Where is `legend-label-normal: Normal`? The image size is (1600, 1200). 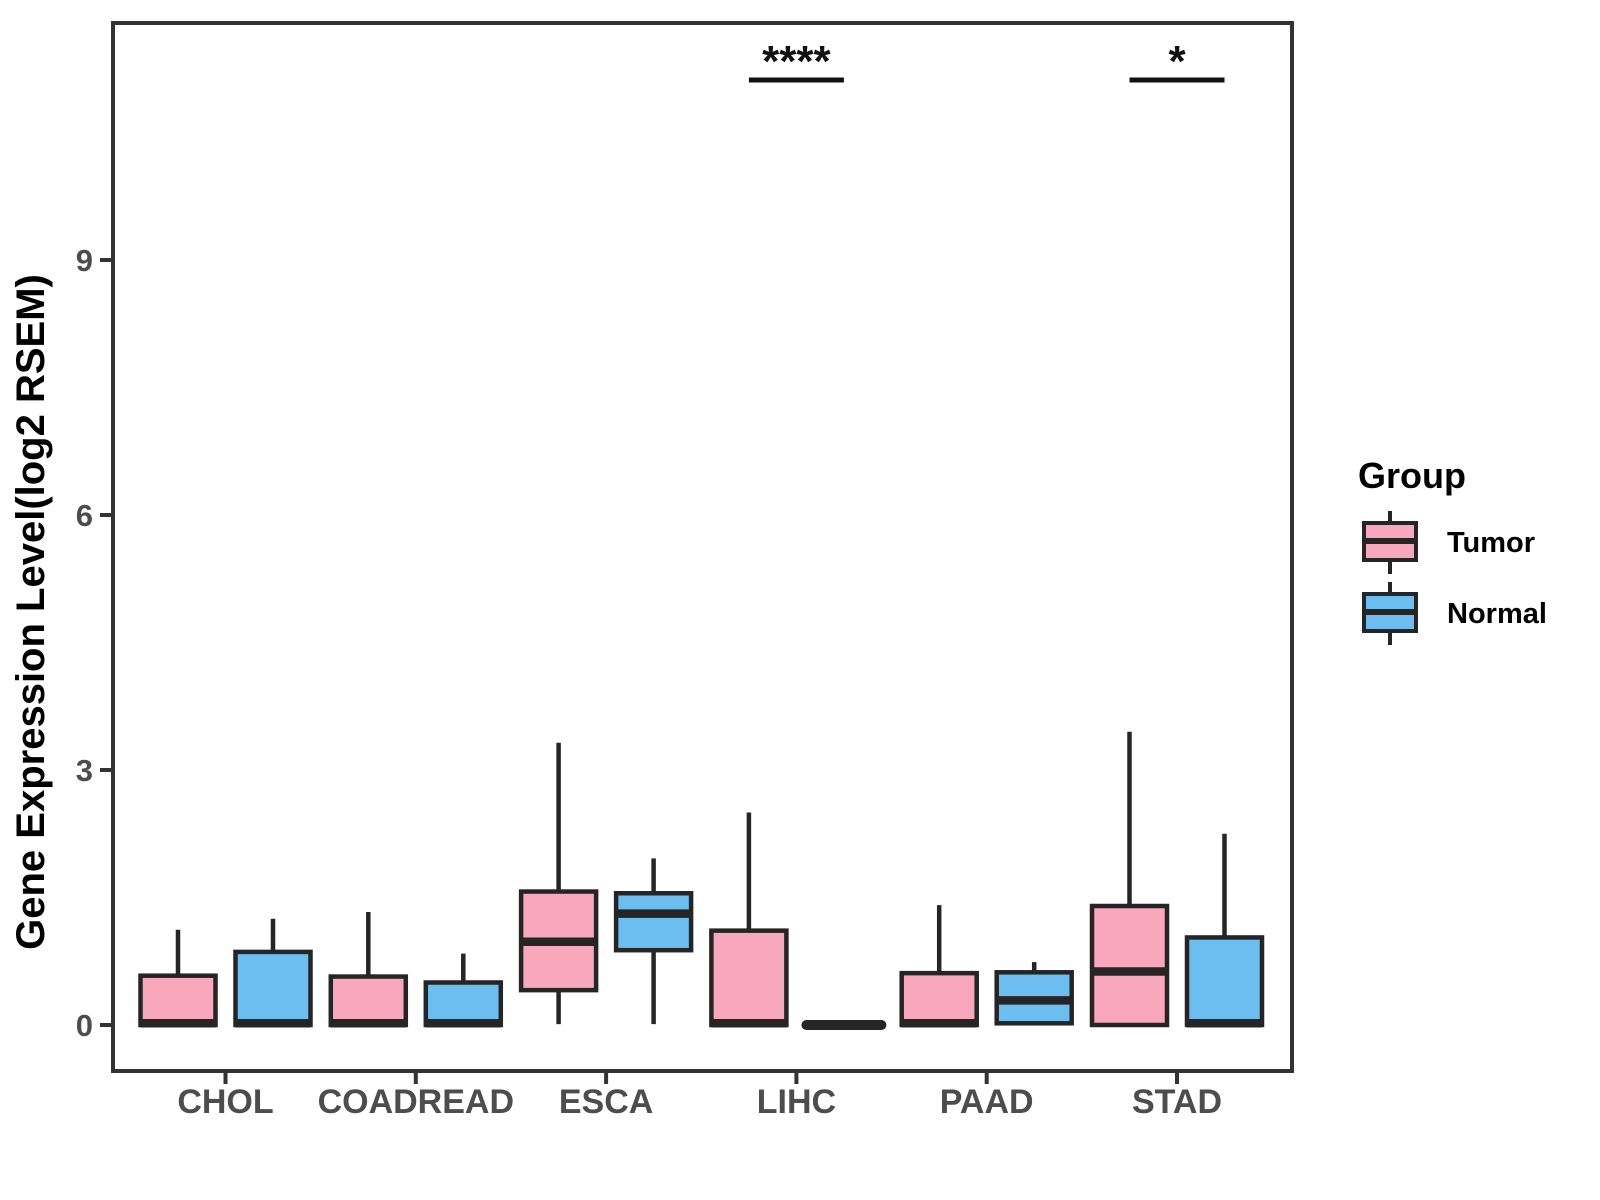
legend-label-normal: Normal is located at coordinates (1497, 614).